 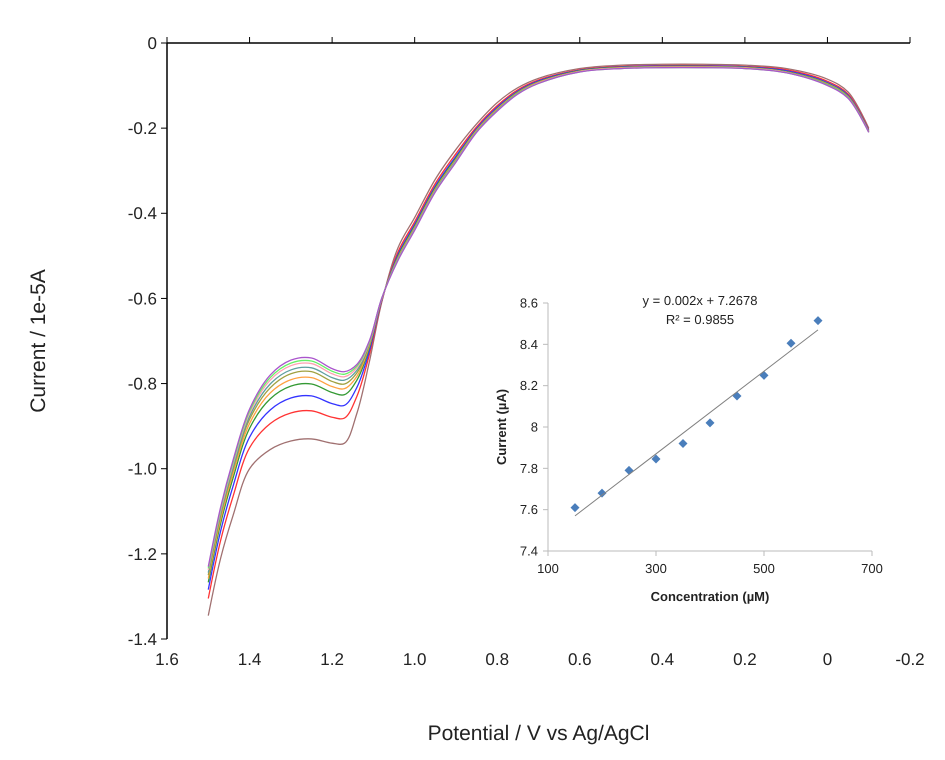 I want to click on x-tick-label: 700, so click(x=872, y=568).